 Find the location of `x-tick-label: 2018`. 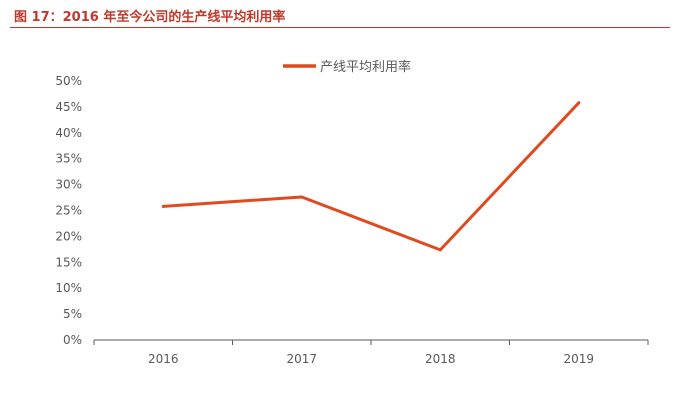

x-tick-label: 2018 is located at coordinates (440, 359).